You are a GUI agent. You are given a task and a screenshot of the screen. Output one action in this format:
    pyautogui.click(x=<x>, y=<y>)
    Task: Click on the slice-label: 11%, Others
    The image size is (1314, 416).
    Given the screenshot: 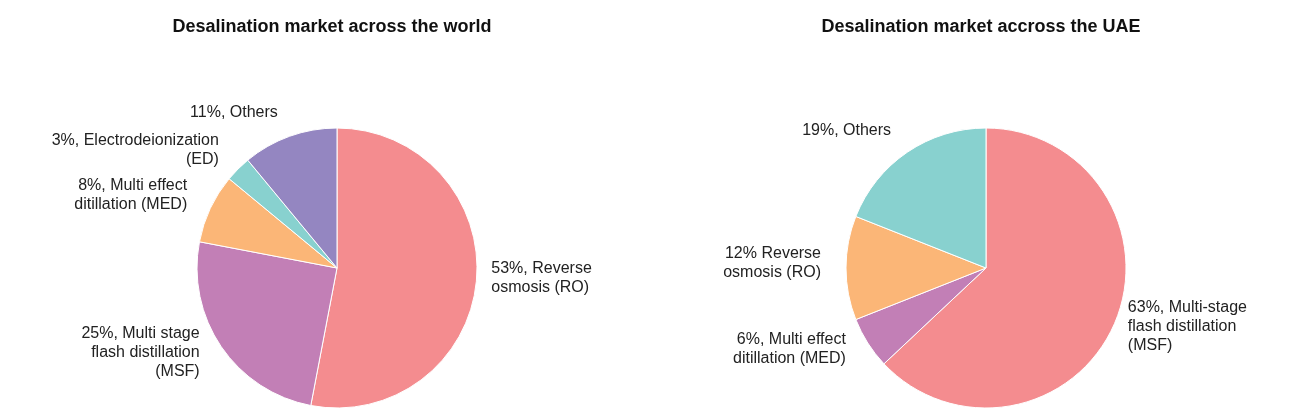 What is the action you would take?
    pyautogui.click(x=234, y=111)
    